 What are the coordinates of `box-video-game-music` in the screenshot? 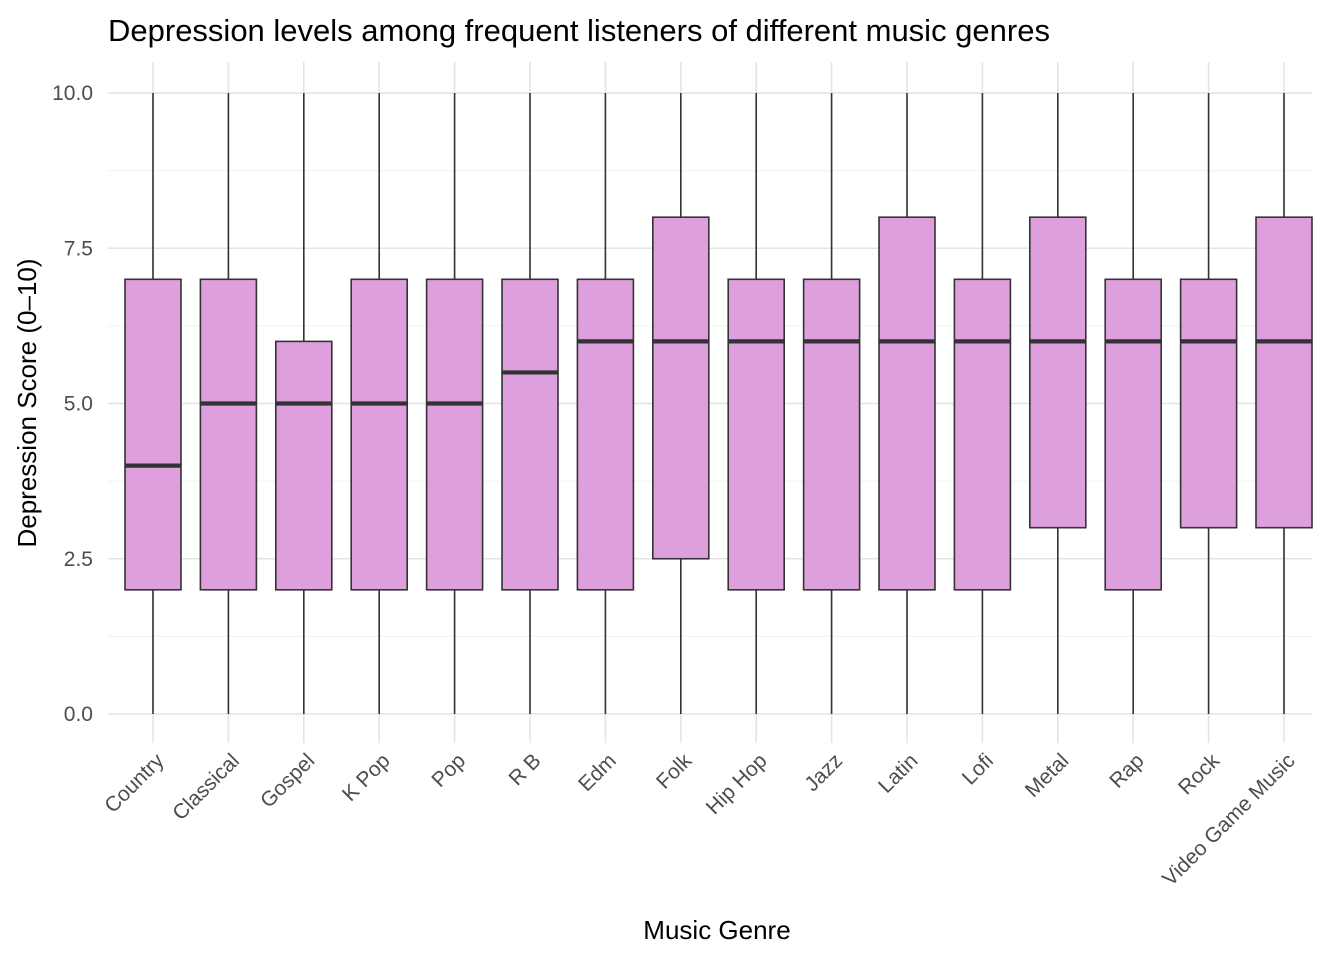 It's located at (1284, 403).